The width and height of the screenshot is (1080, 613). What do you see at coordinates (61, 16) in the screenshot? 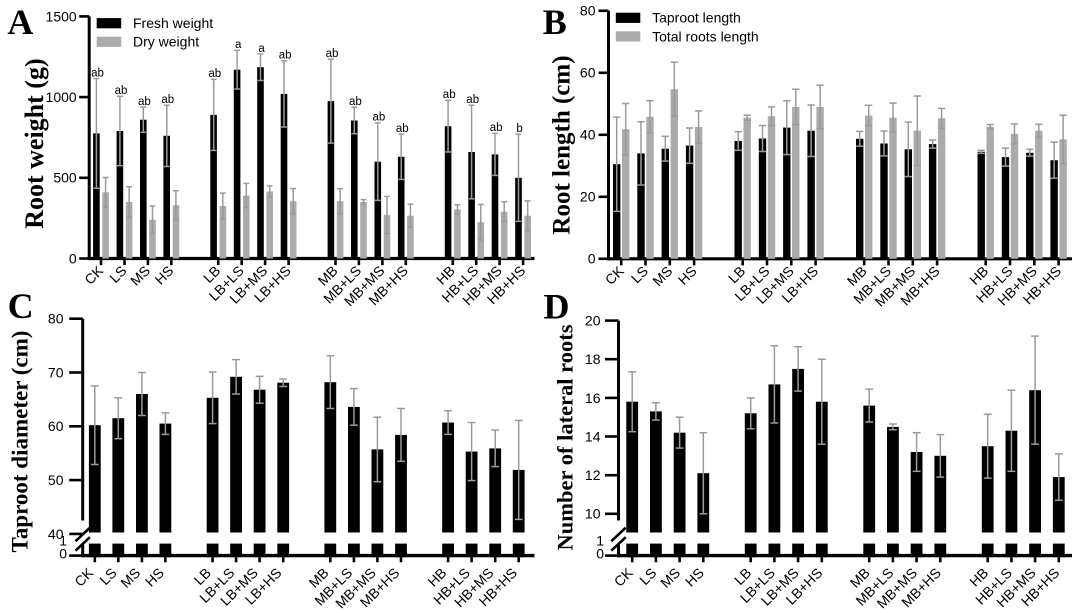
I see `svg-text: 1500` at bounding box center [61, 16].